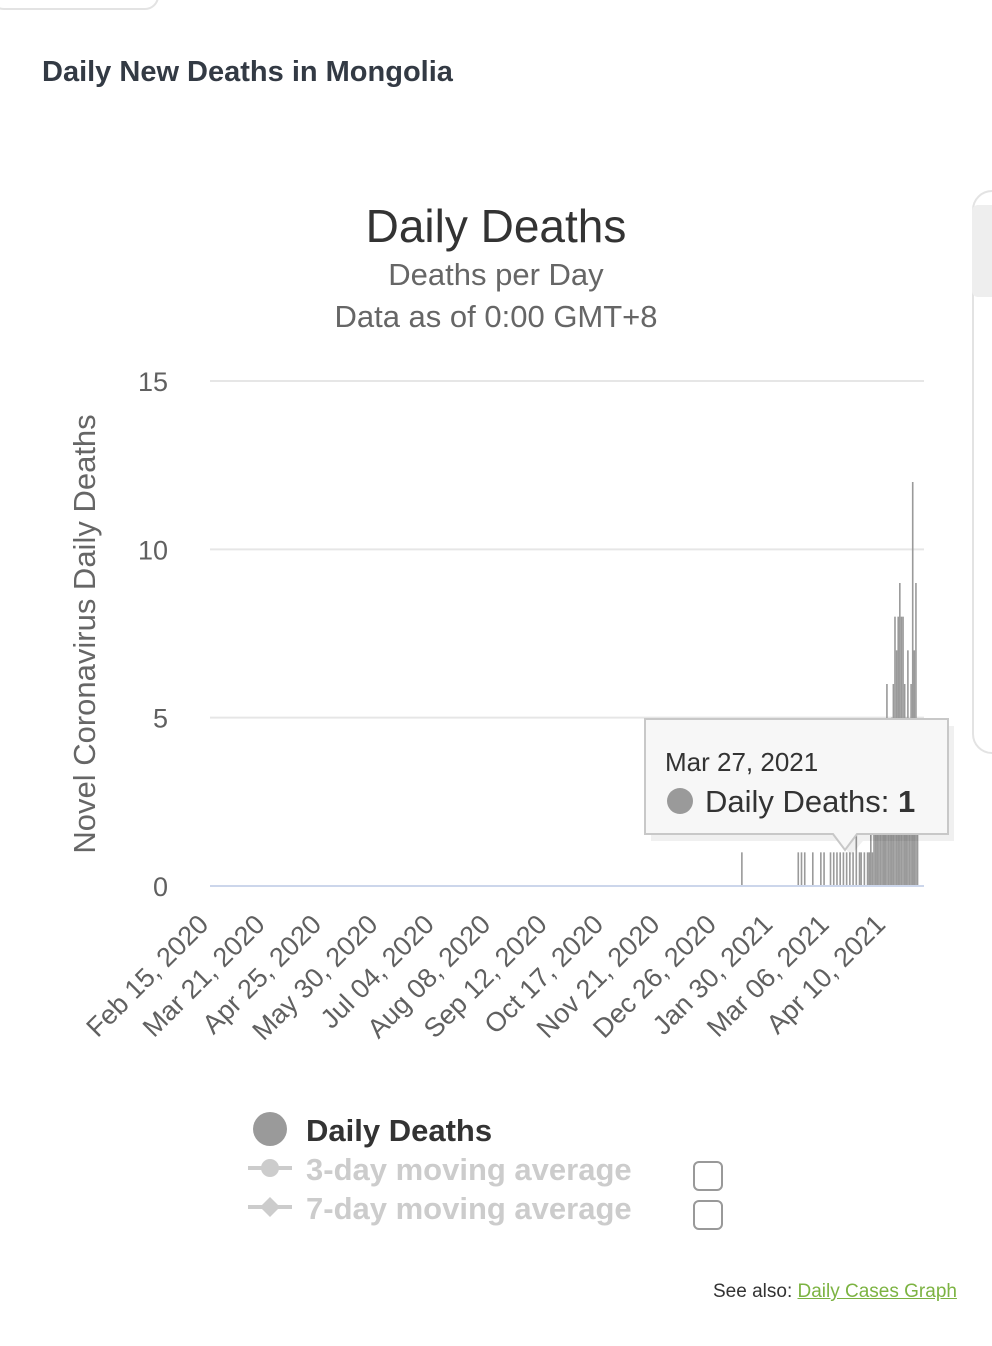 This screenshot has width=992, height=1346. What do you see at coordinates (755, 1291) in the screenshot?
I see `see-also-prefix: See also:` at bounding box center [755, 1291].